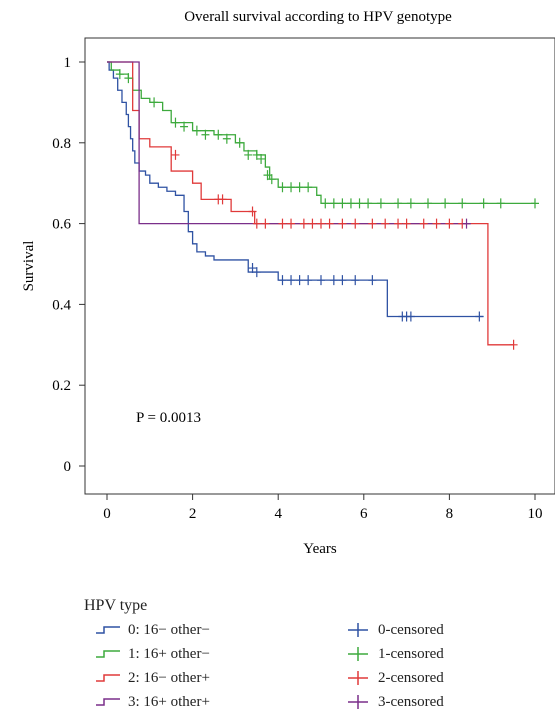 Image resolution: width=555 pixels, height=714 pixels. Describe the element at coordinates (391, 678) in the screenshot. I see `legend-censor-2: 2-censored` at that location.